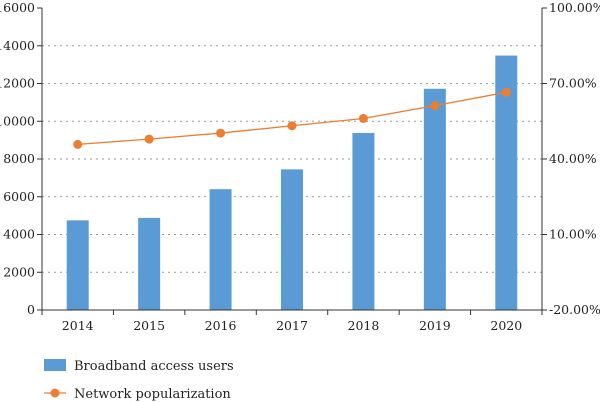  What do you see at coordinates (19, 271) in the screenshot?
I see `left-tick-label: 2000` at bounding box center [19, 271].